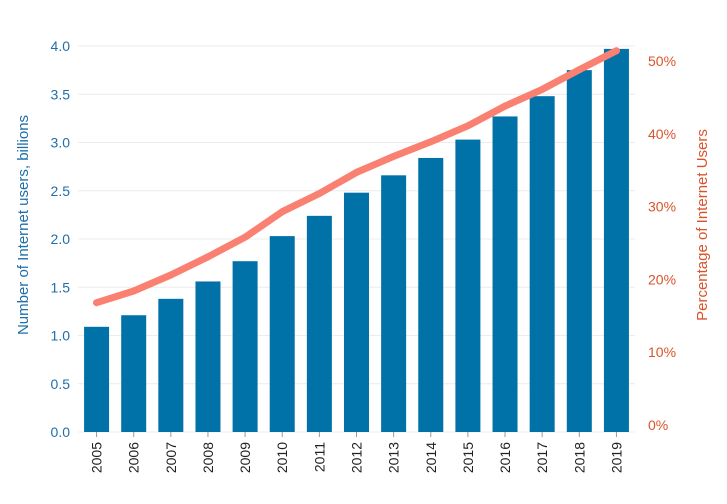 The image size is (727, 504). I want to click on left-tick-label: 3.5, so click(61, 94).